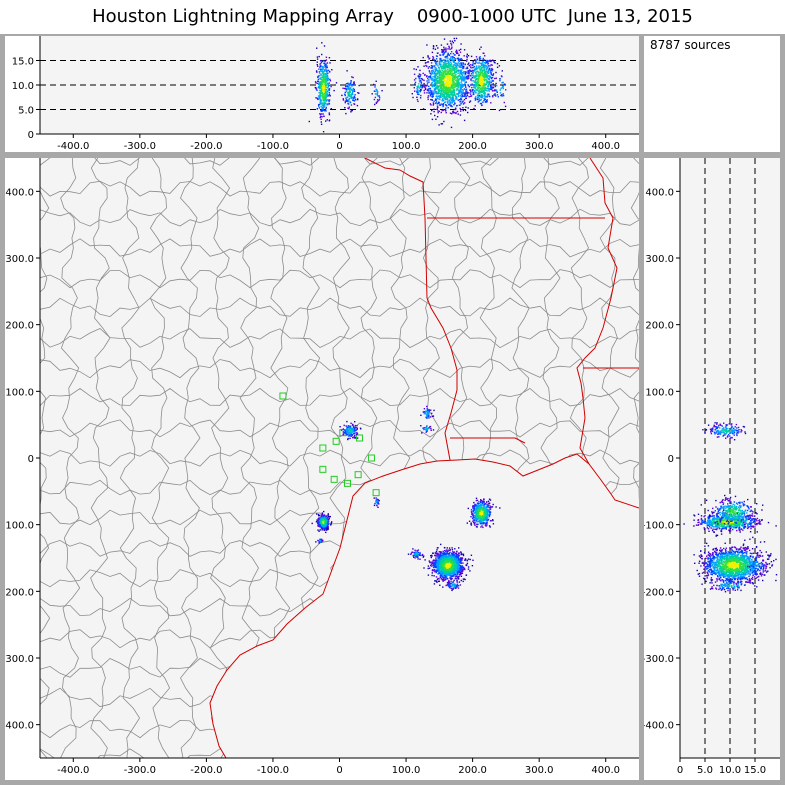 The width and height of the screenshot is (785, 785). What do you see at coordinates (358, 475) in the screenshot?
I see `station-marker` at bounding box center [358, 475].